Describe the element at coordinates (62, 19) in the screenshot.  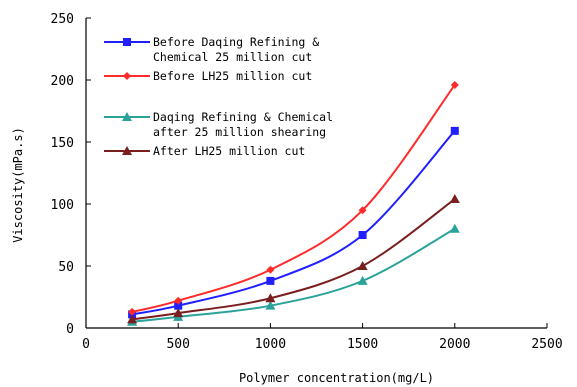
I see `y-tick-label: 250` at that location.